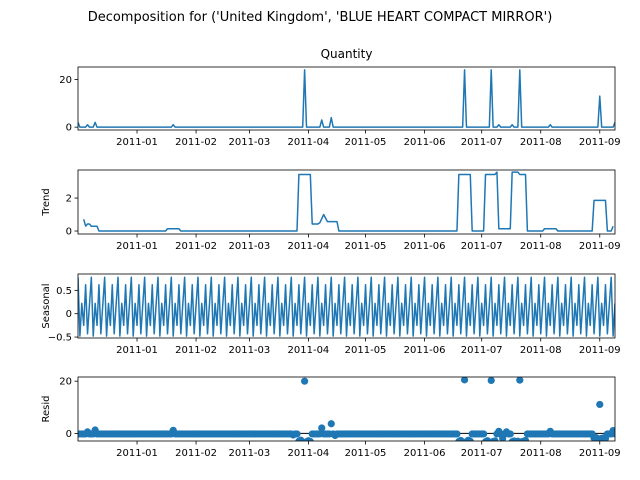  Describe the element at coordinates (60, 338) in the screenshot. I see `seasonal-ytick-label: −0.5` at that location.